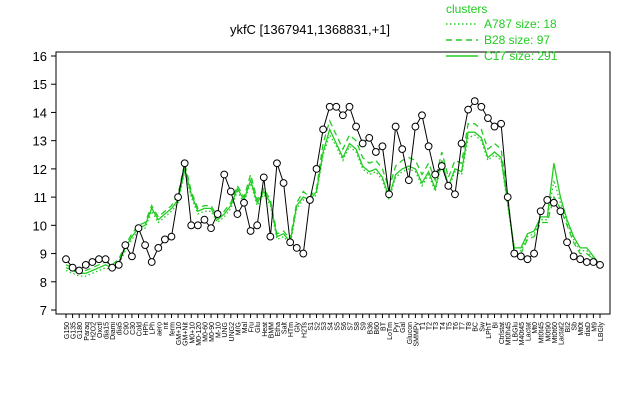 Image resolution: width=640 pixels, height=400 pixels. What do you see at coordinates (466, 9) in the screenshot?
I see `legend-title: clusters` at bounding box center [466, 9].